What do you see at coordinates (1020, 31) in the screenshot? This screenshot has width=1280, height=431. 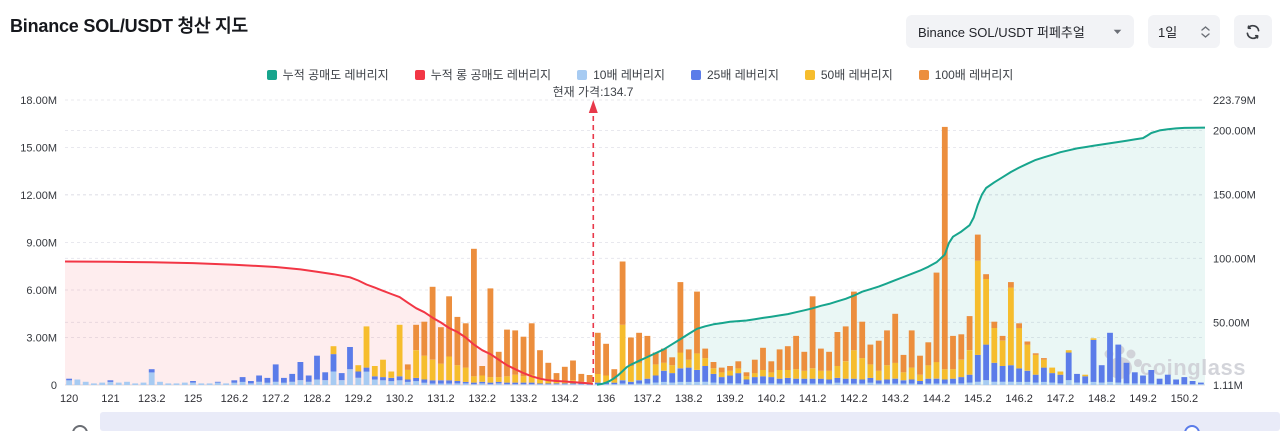 I see `pair-select: Binance SOL/USDT 퍼페추얼` at bounding box center [1020, 31].